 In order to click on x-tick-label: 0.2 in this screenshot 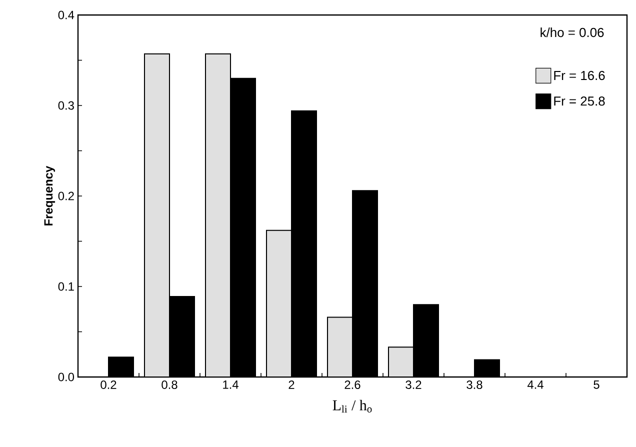, I will do `click(108, 384)`.